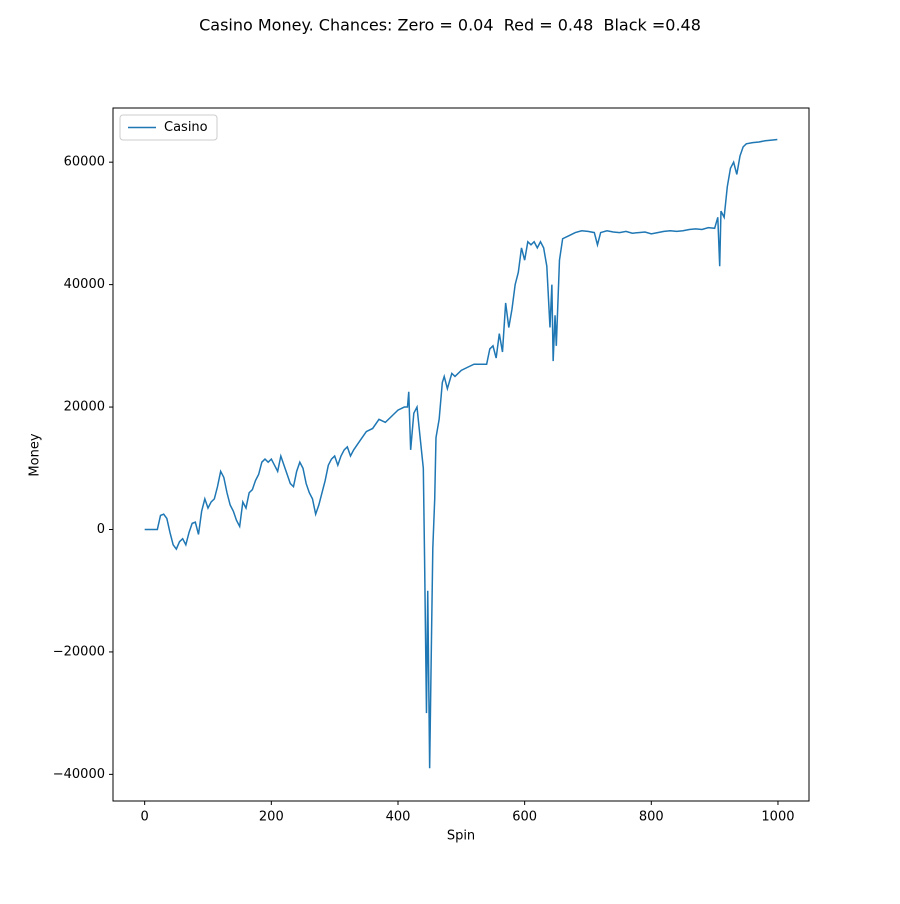  I want to click on y-axis-label: Money, so click(35, 454).